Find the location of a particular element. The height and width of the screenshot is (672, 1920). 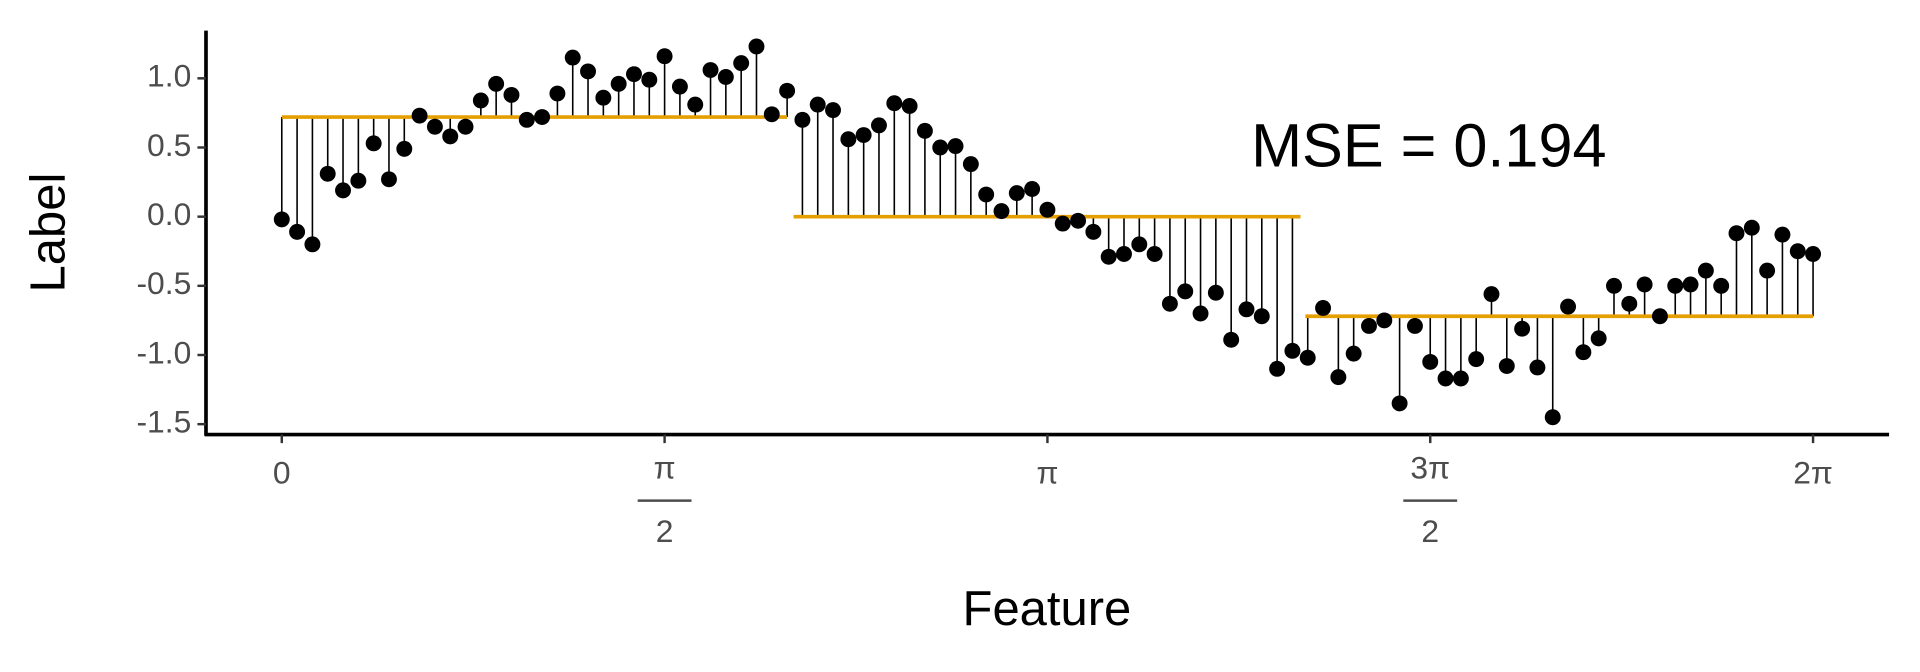

y-tick-label: 0.5 is located at coordinates (169, 145).